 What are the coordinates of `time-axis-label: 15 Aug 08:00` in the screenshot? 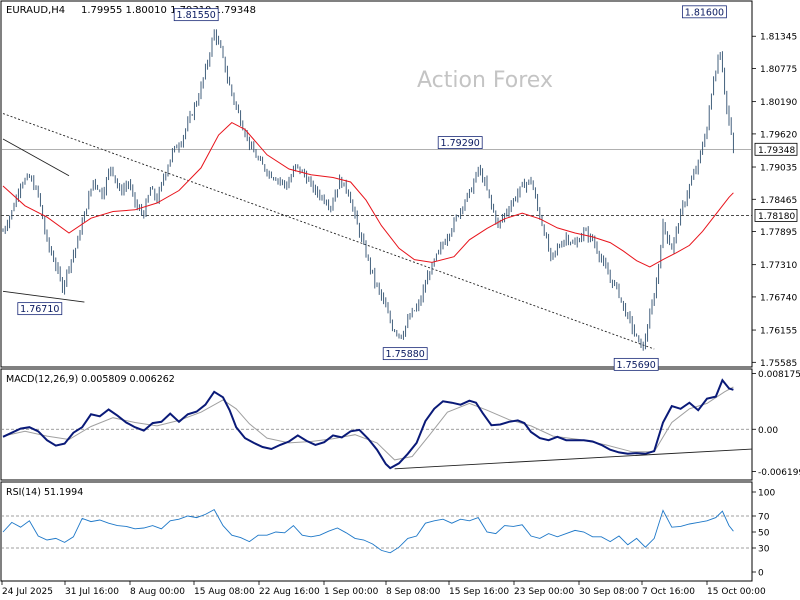 It's located at (224, 592).